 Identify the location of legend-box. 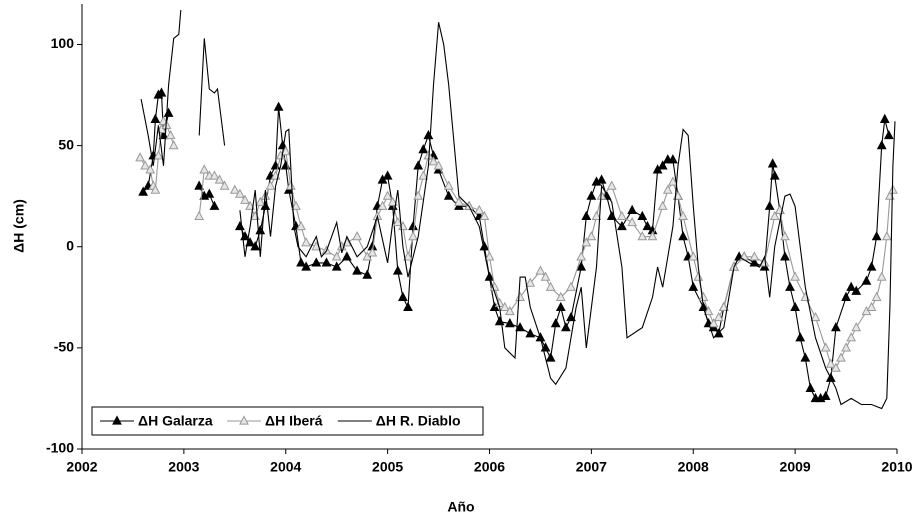
(287, 421).